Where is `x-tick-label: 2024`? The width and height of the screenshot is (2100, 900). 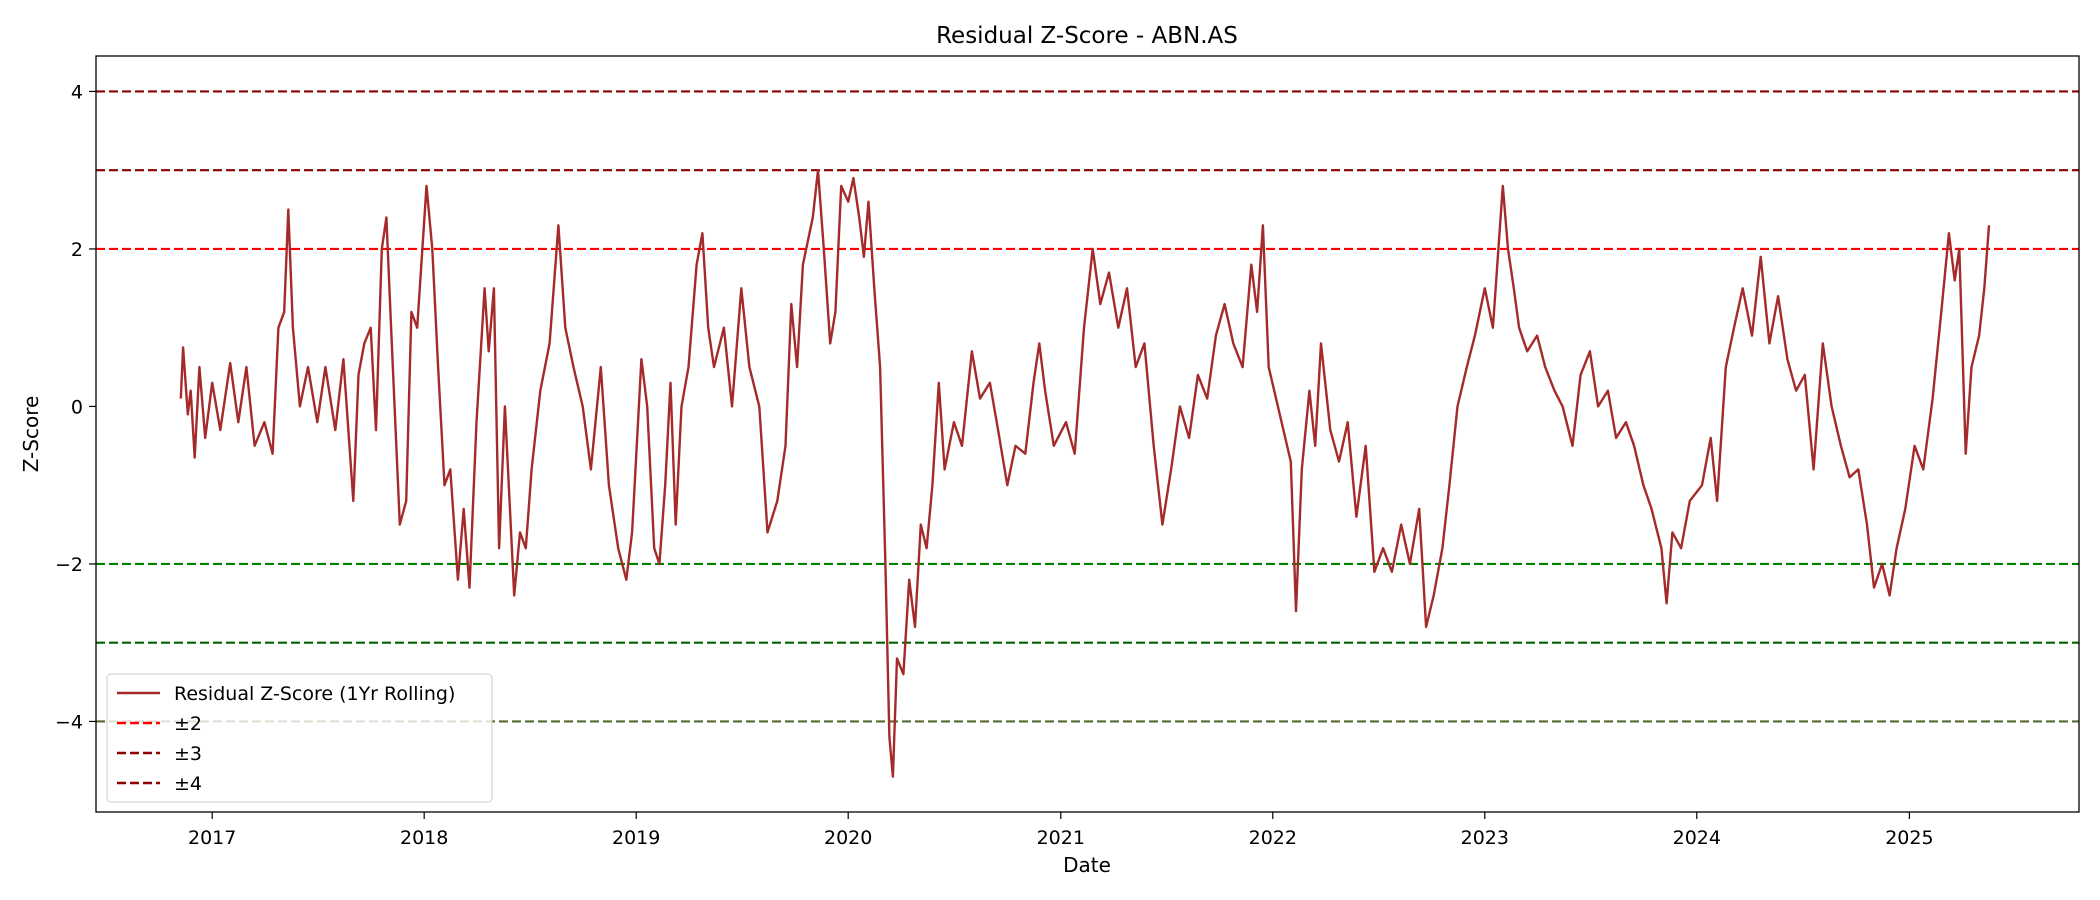
x-tick-label: 2024 is located at coordinates (1697, 838).